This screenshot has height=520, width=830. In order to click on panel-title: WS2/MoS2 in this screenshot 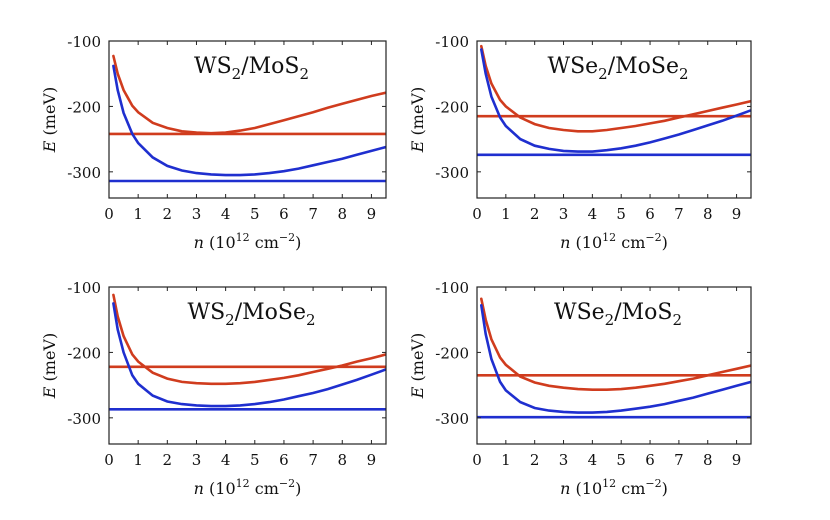, I will do `click(251, 68)`.